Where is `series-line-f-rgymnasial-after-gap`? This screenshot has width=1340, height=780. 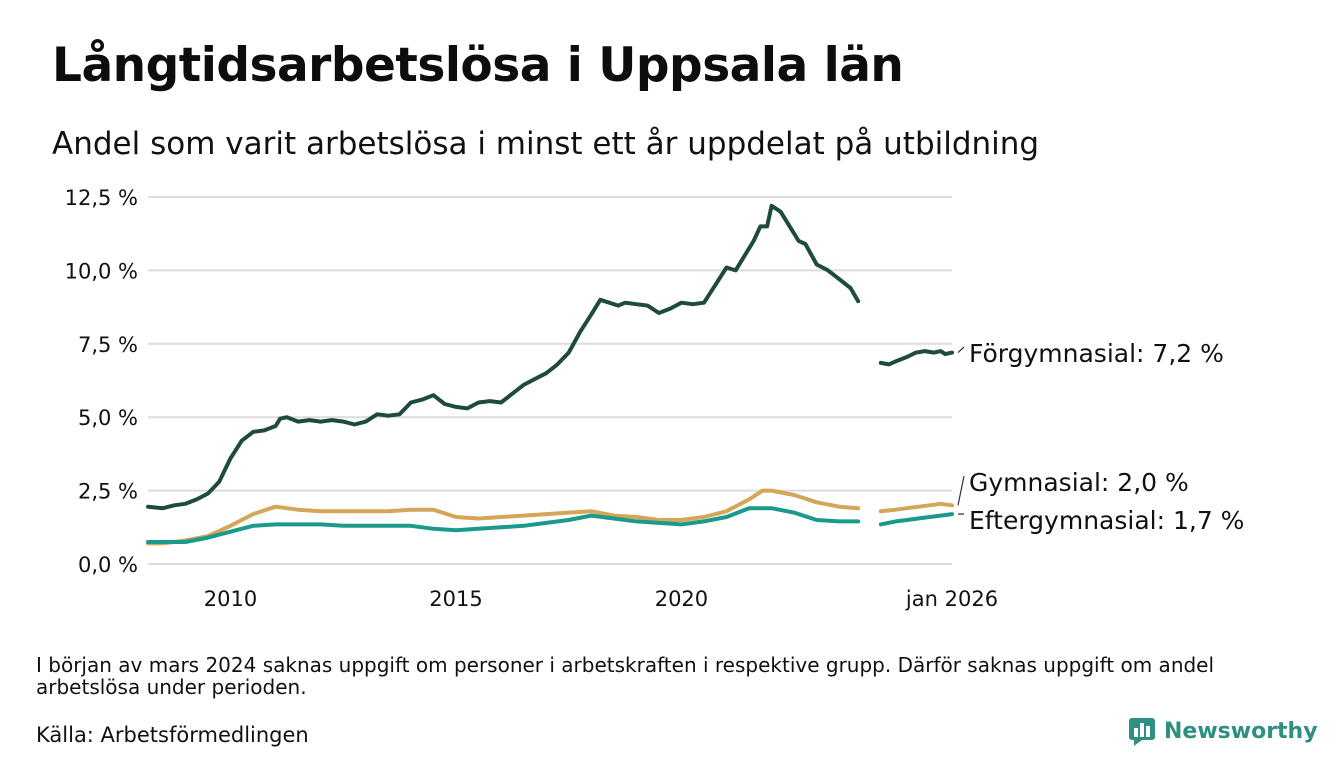
series-line-f-rgymnasial-after-gap is located at coordinates (916, 358).